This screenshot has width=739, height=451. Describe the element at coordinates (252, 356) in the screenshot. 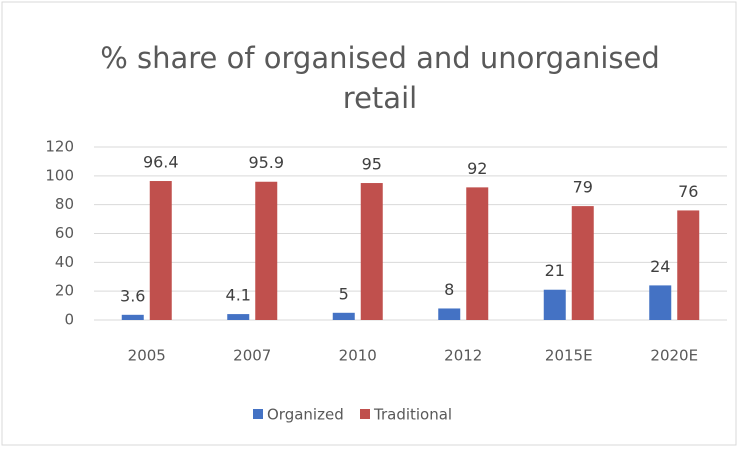

I see `x-tick-label: 2007` at that location.